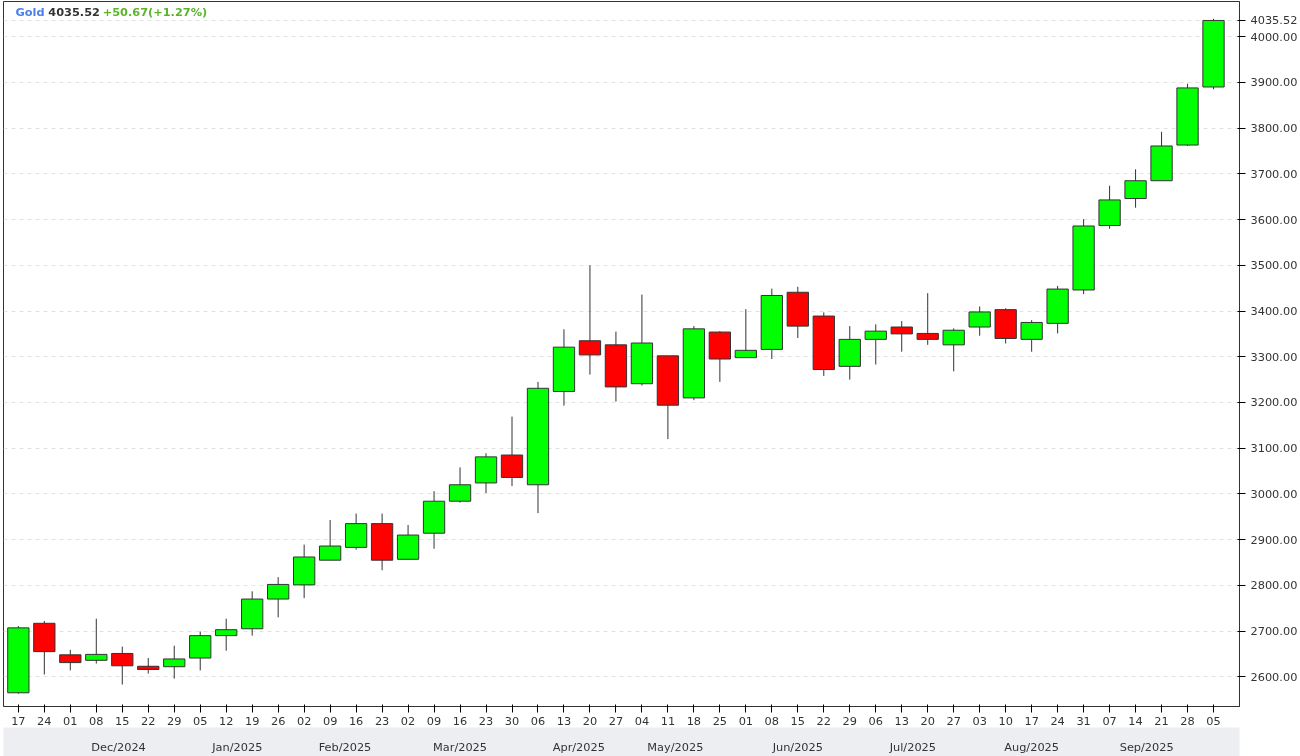  What do you see at coordinates (155, 11) in the screenshot?
I see `annotation: +50.67(+1.27%)` at bounding box center [155, 11].